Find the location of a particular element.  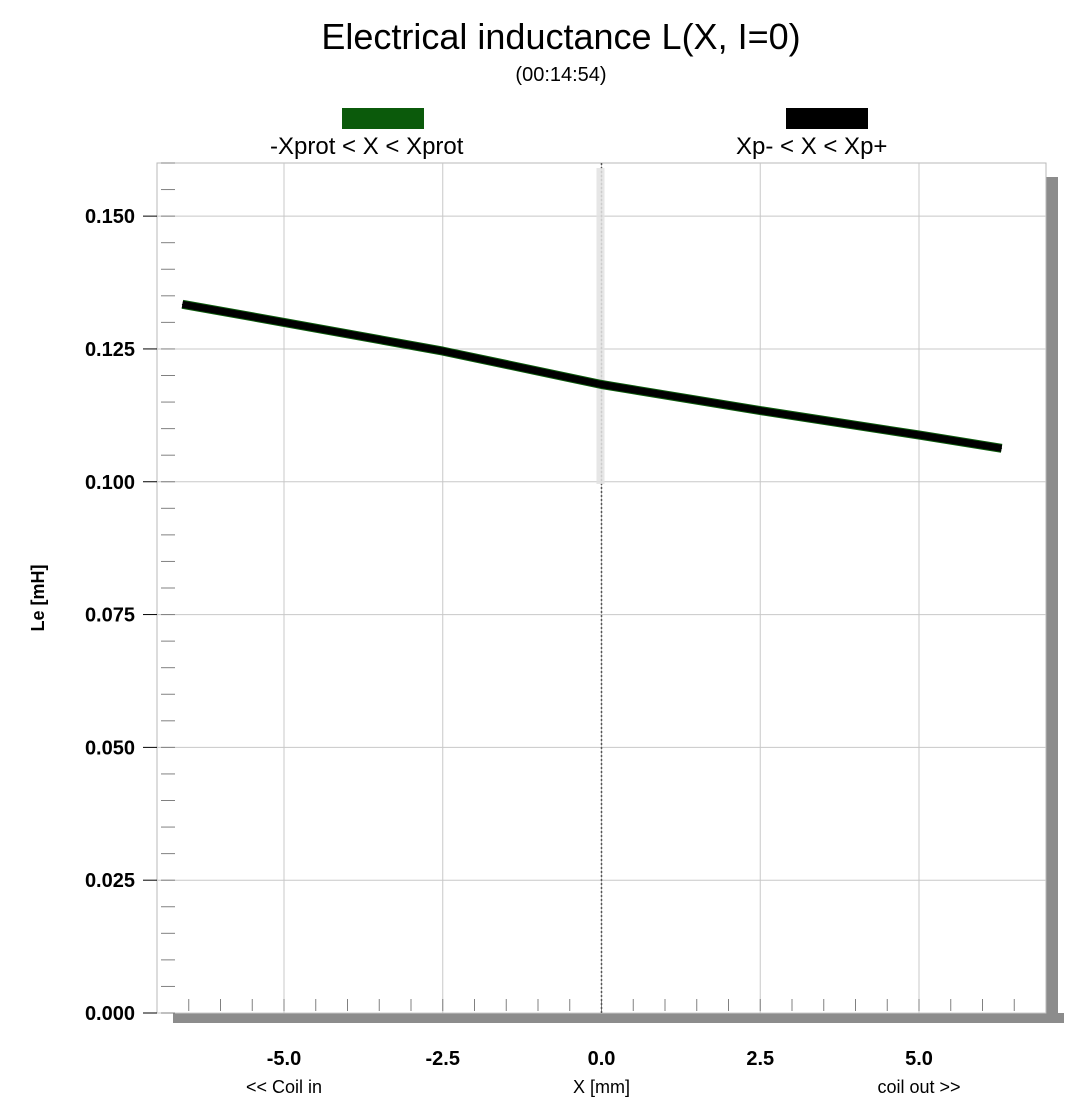

y-tick-label: 0.075 is located at coordinates (110, 616).